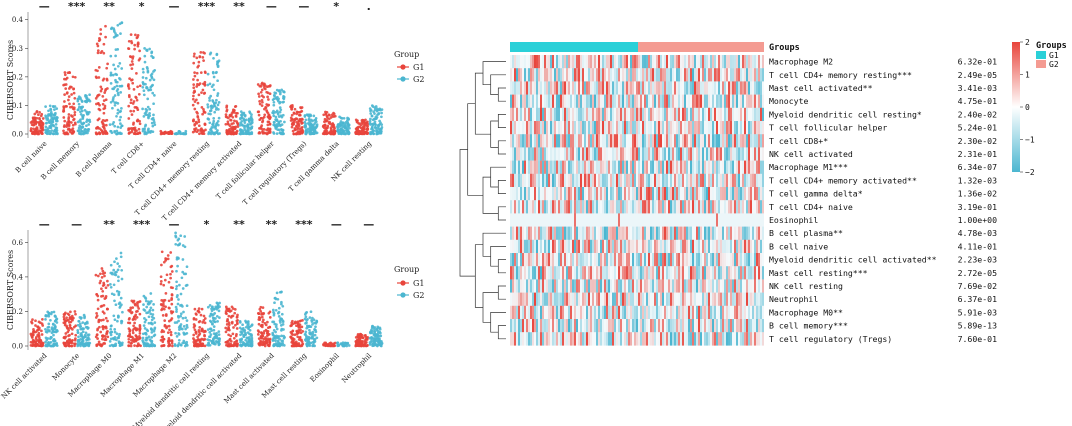 This screenshot has width=1072, height=426. I want to click on significance-marker: *, so click(142, 6).